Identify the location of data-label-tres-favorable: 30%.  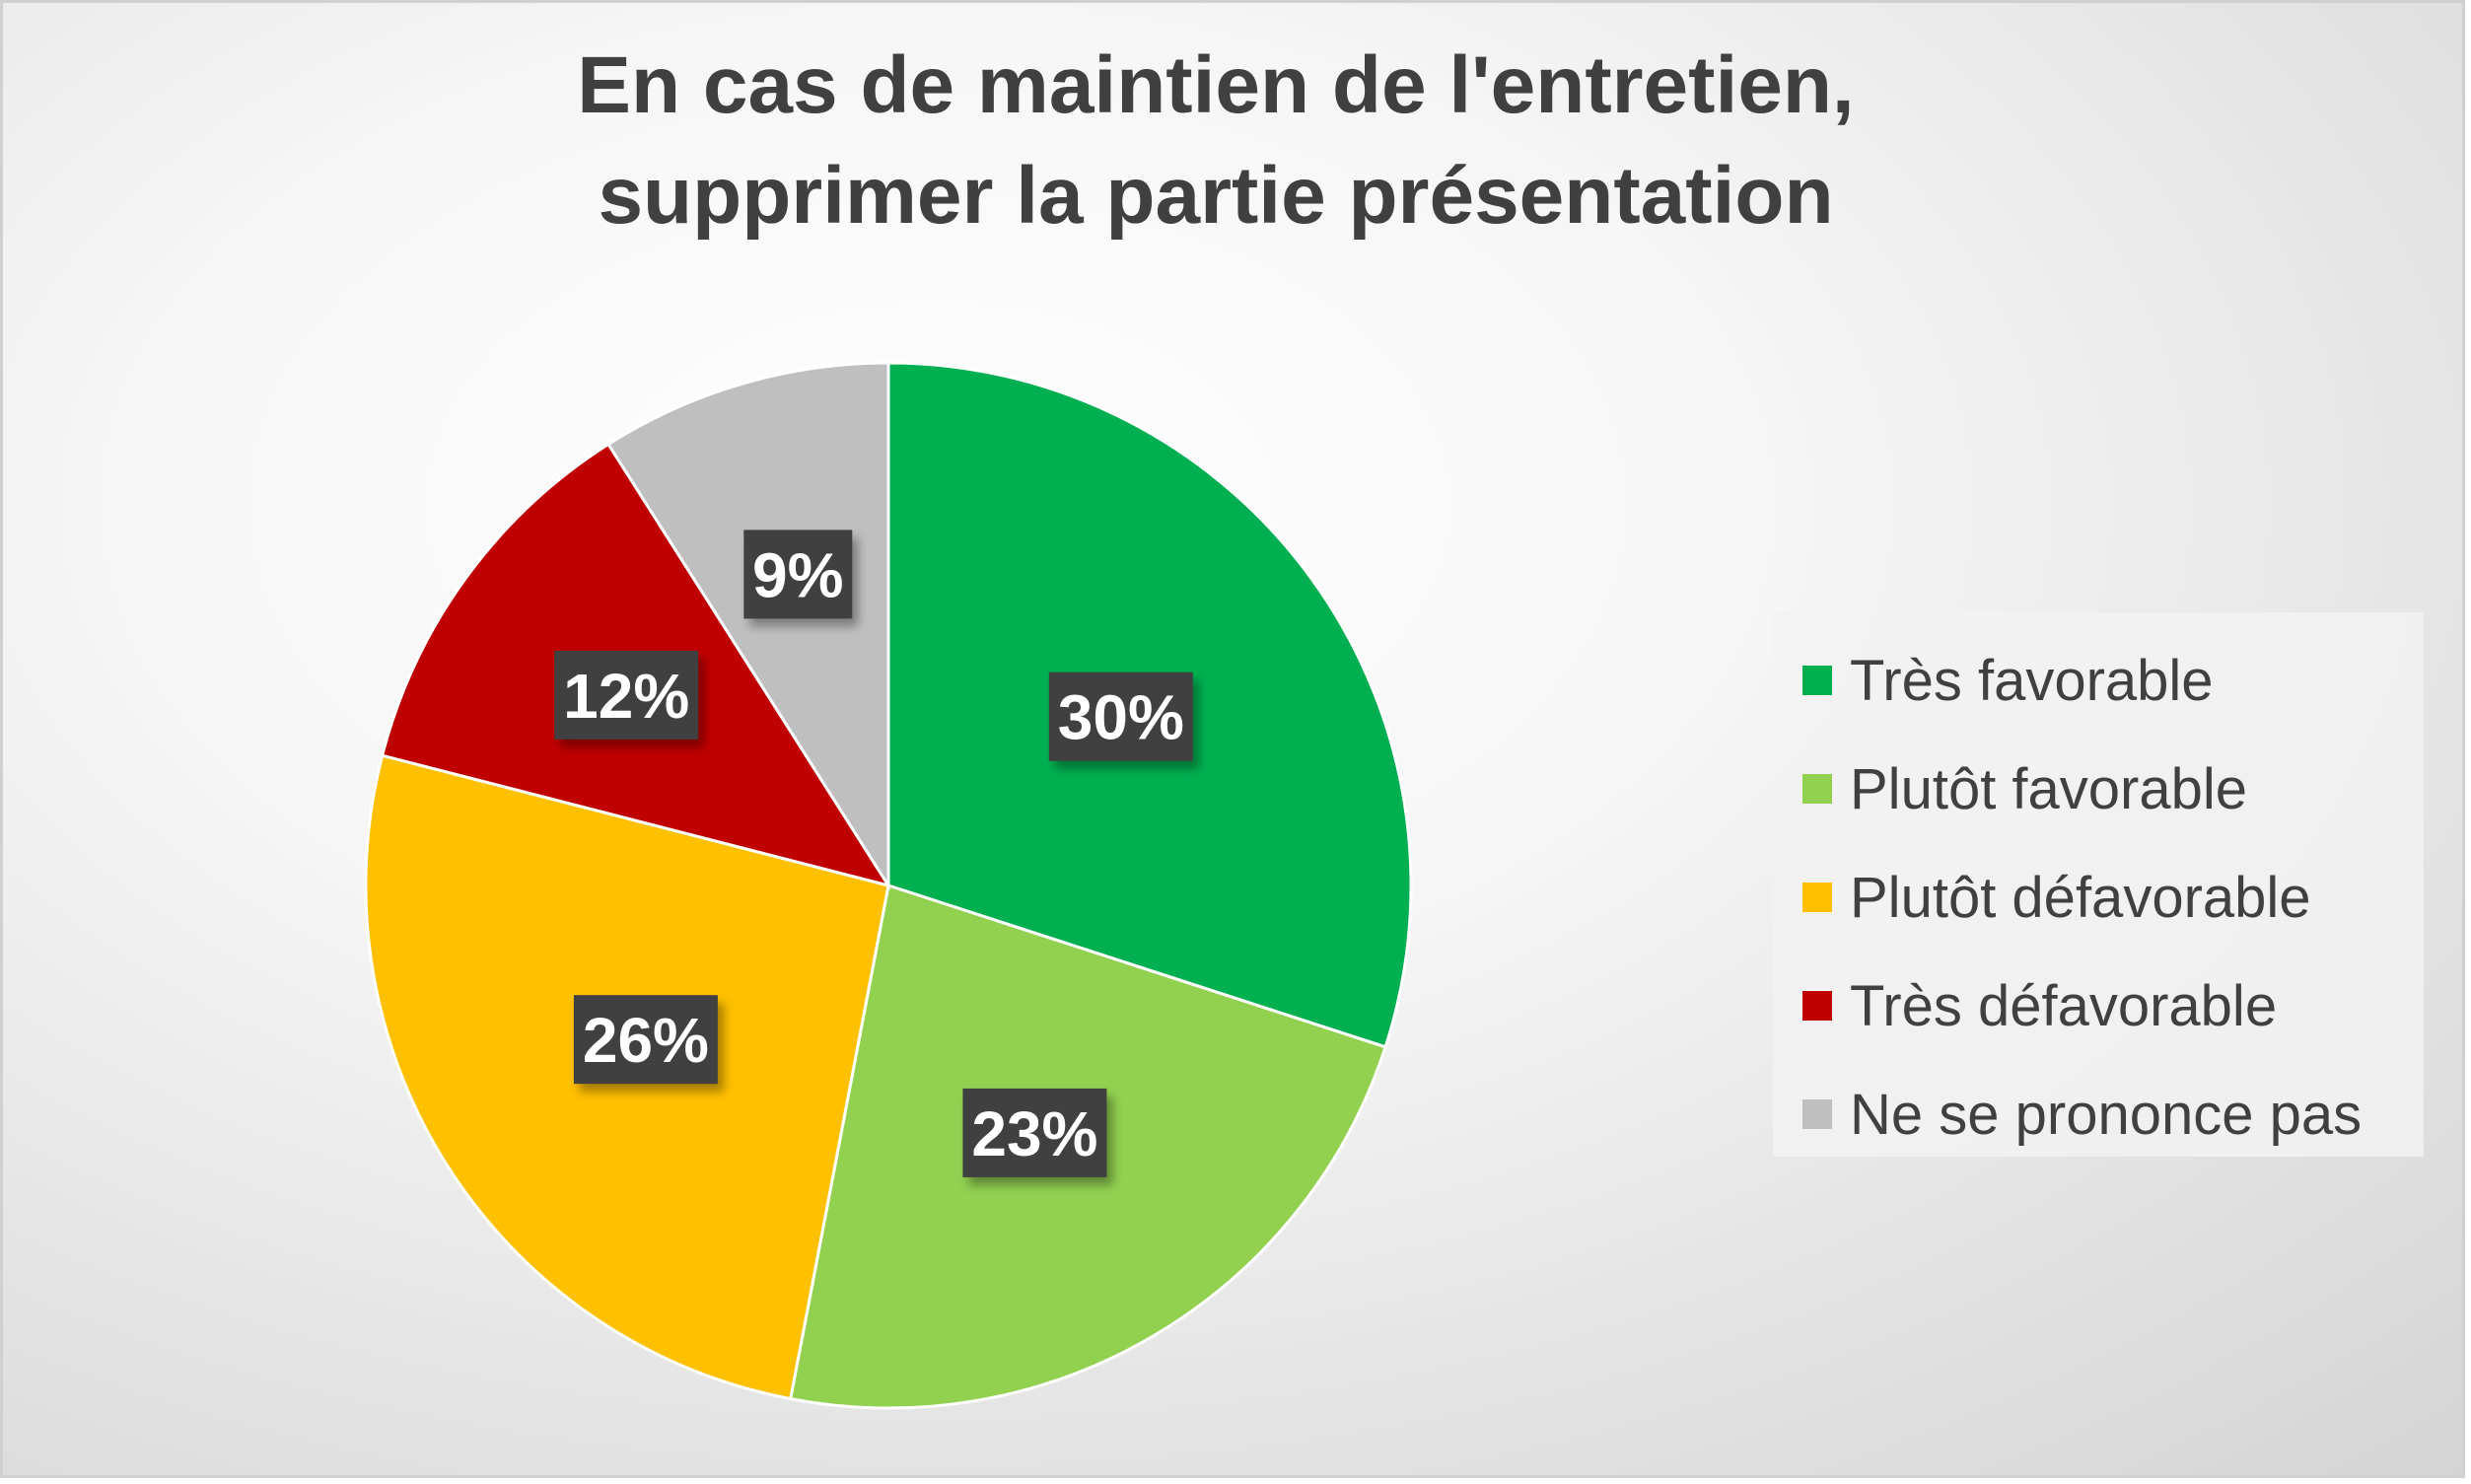
(1120, 716).